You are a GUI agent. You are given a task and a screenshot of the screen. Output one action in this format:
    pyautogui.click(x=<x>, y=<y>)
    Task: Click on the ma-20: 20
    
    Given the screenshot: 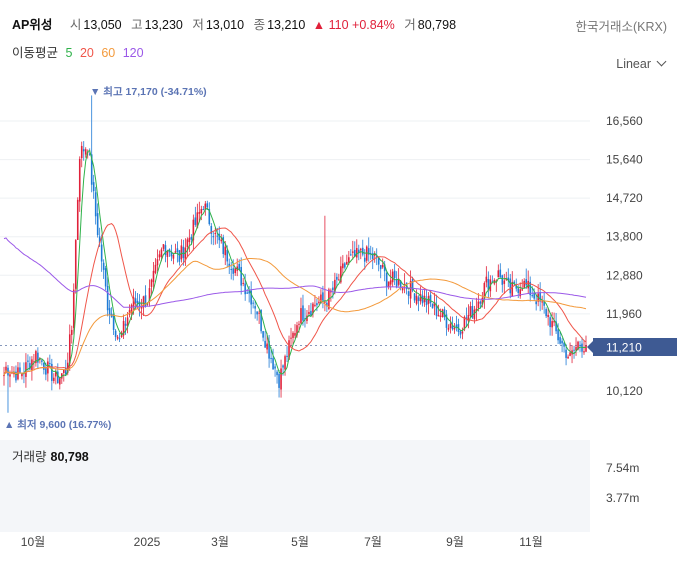 What is the action you would take?
    pyautogui.click(x=86, y=53)
    